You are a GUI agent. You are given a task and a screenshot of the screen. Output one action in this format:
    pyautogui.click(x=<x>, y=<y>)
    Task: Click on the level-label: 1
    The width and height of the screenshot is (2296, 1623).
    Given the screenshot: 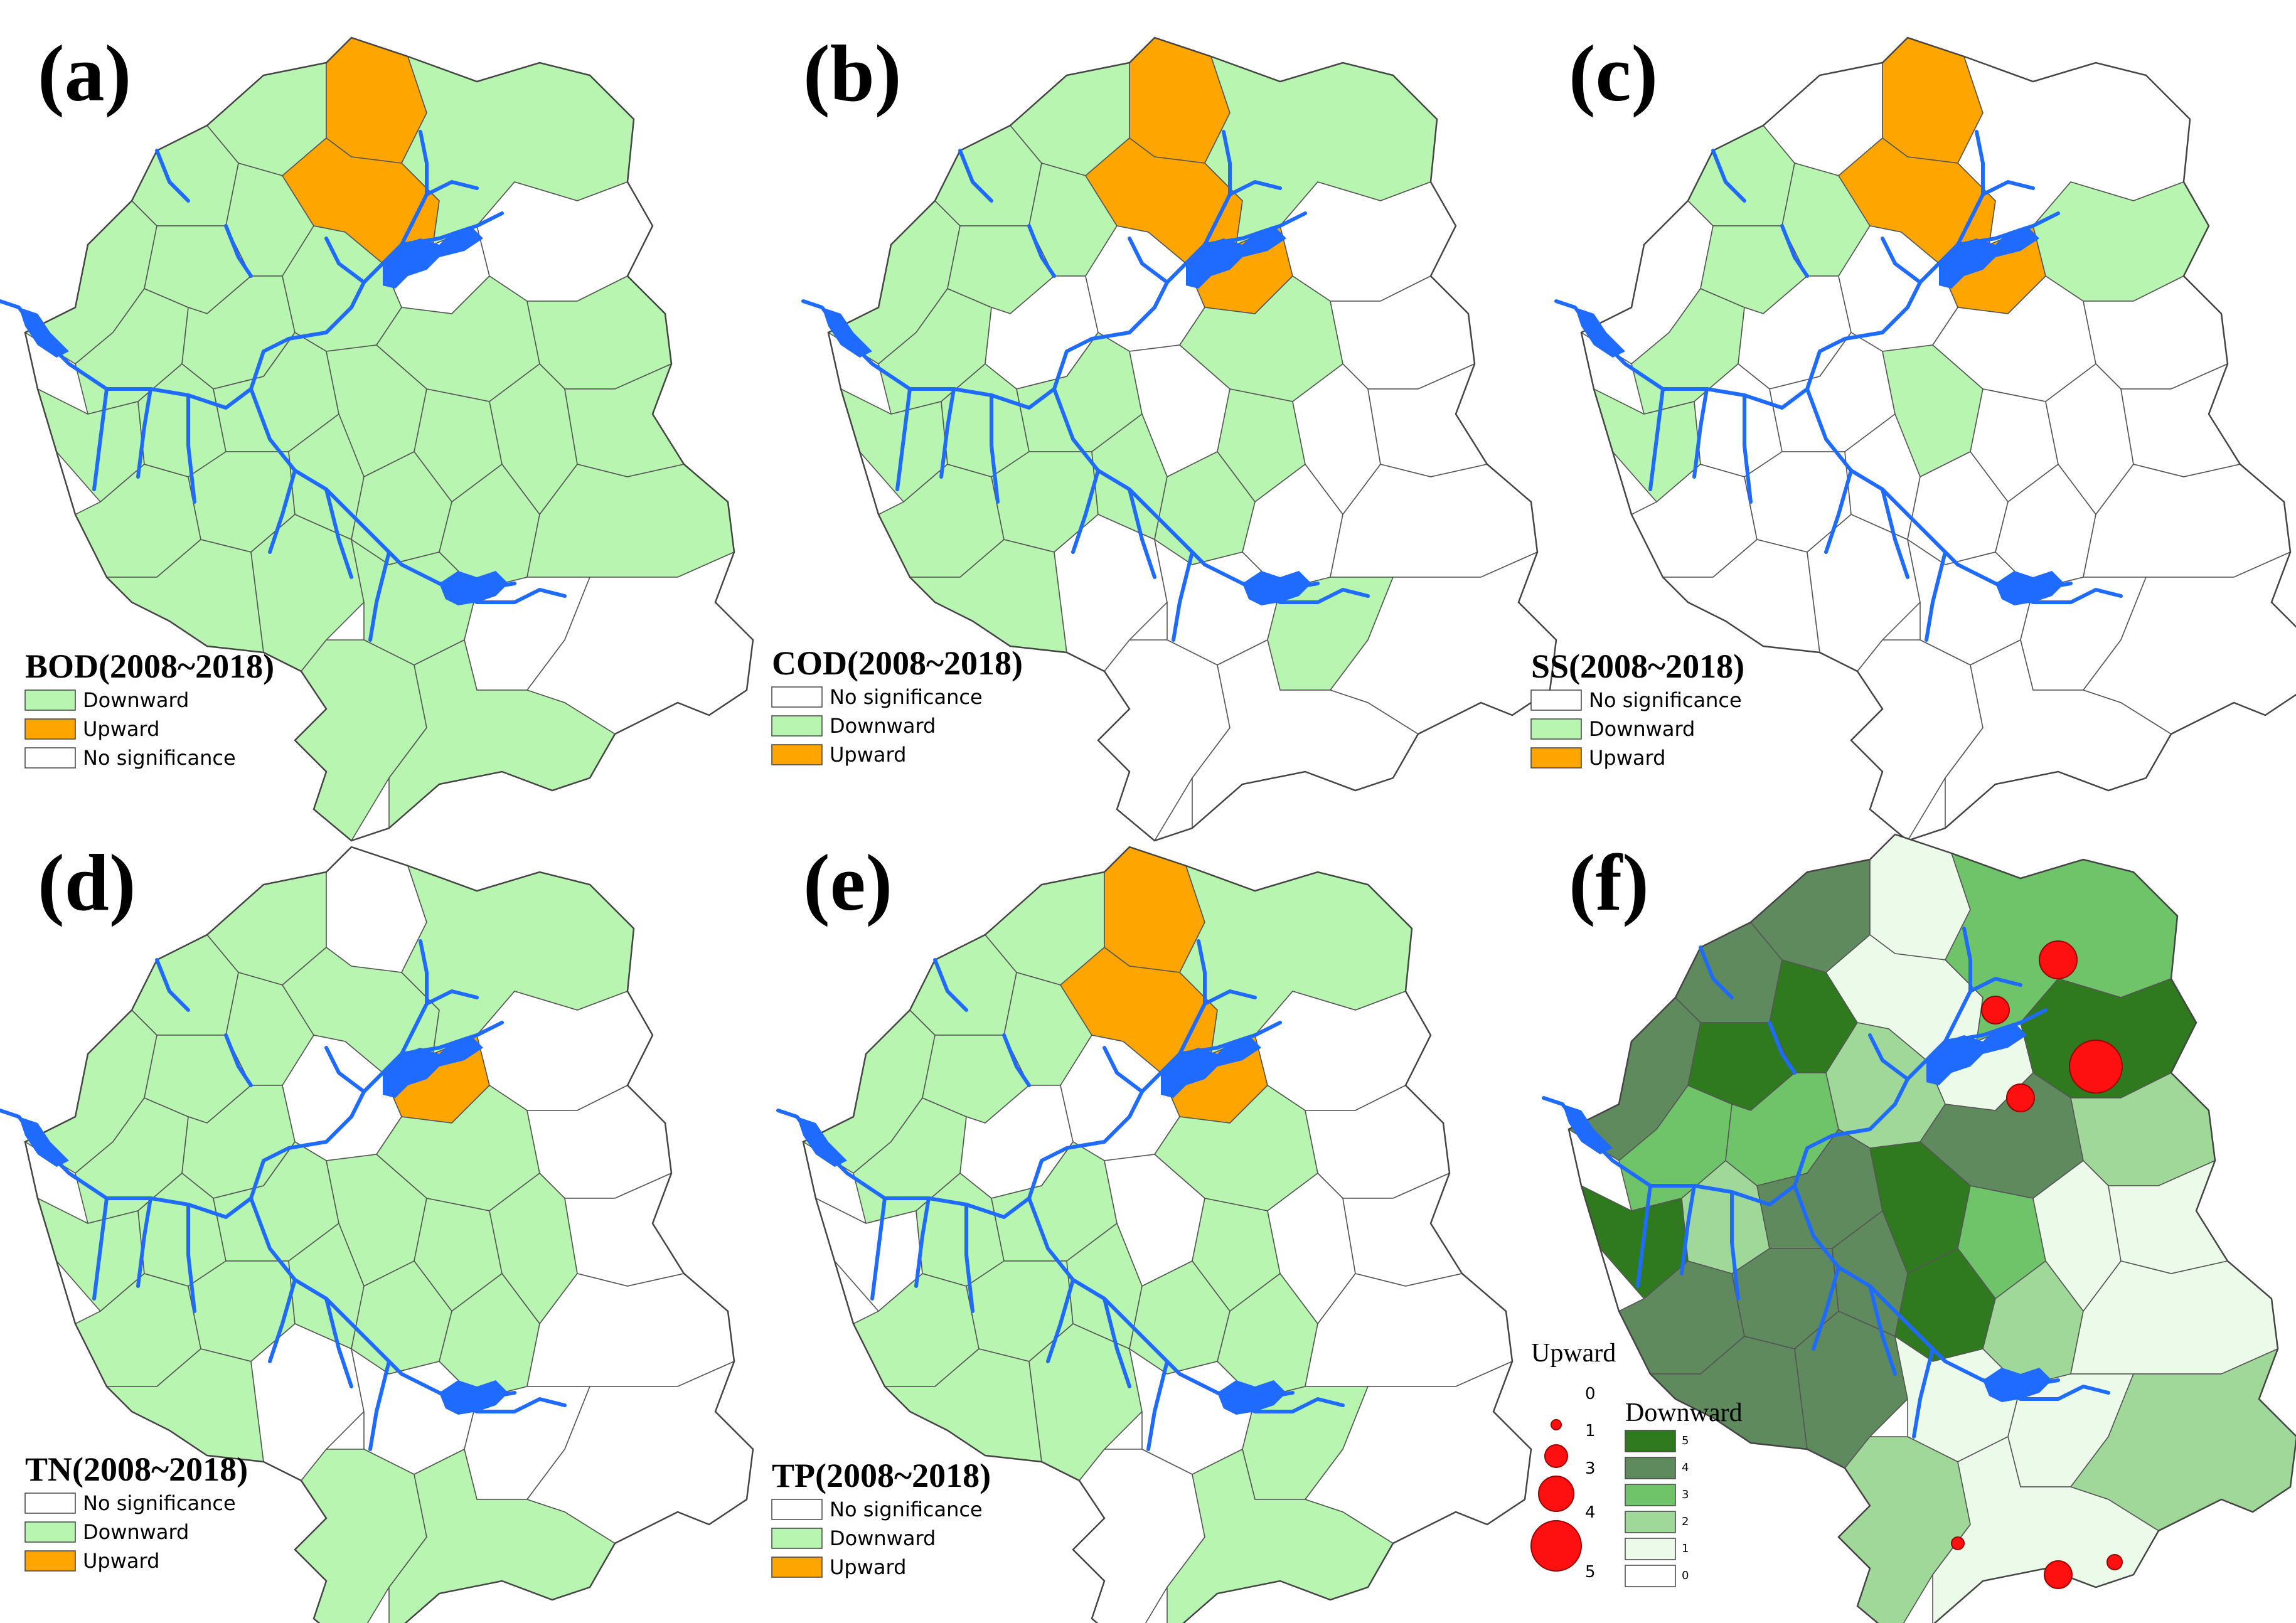 What is the action you would take?
    pyautogui.click(x=1685, y=1548)
    